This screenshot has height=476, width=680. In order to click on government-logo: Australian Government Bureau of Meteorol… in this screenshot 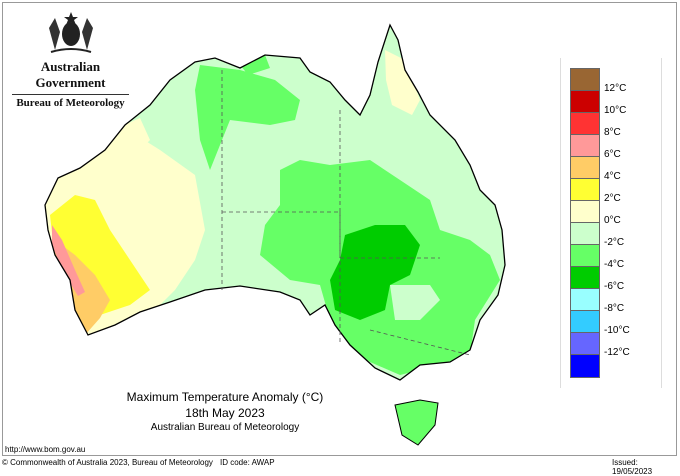, I will do `click(70, 59)`.